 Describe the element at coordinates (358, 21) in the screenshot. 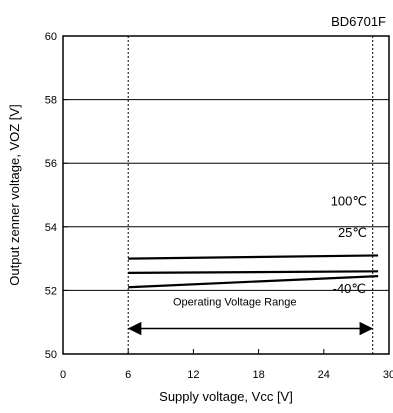

I see `chart-title: BD6701F` at that location.